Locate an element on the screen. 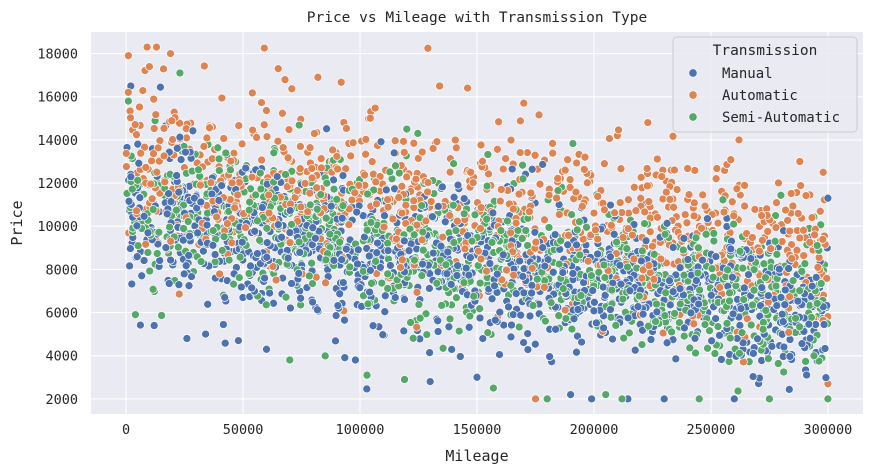 The width and height of the screenshot is (875, 474). x-tick-label: 250000 is located at coordinates (711, 430).